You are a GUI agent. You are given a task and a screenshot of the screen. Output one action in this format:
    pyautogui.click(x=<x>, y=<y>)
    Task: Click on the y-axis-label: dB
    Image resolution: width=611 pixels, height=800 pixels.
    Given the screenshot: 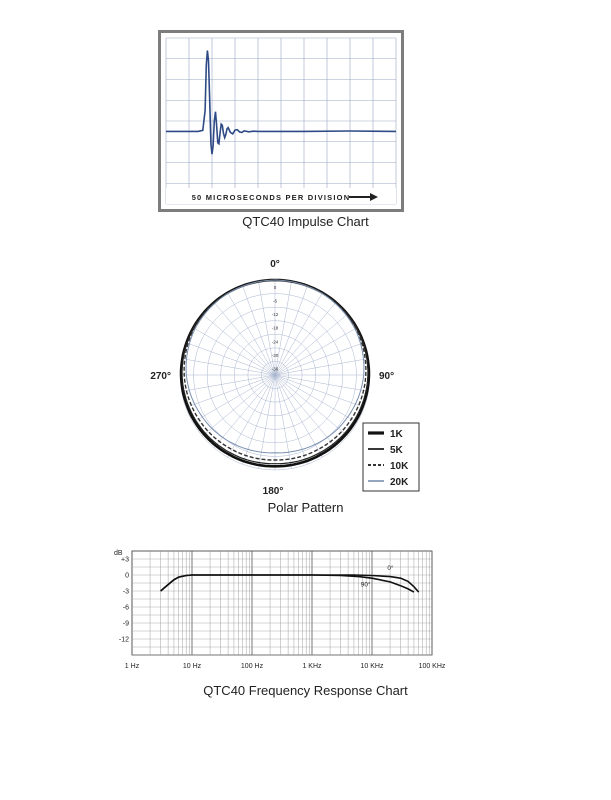 What is the action you would take?
    pyautogui.click(x=118, y=553)
    